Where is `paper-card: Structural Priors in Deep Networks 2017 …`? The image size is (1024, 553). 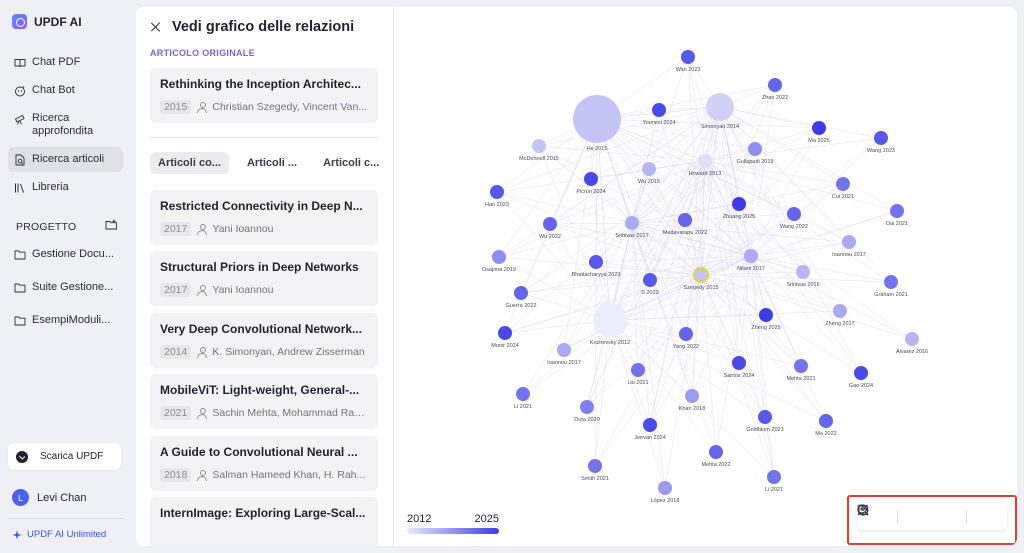
paper-card: Structural Priors in Deep Networks 2017 … is located at coordinates (264, 278).